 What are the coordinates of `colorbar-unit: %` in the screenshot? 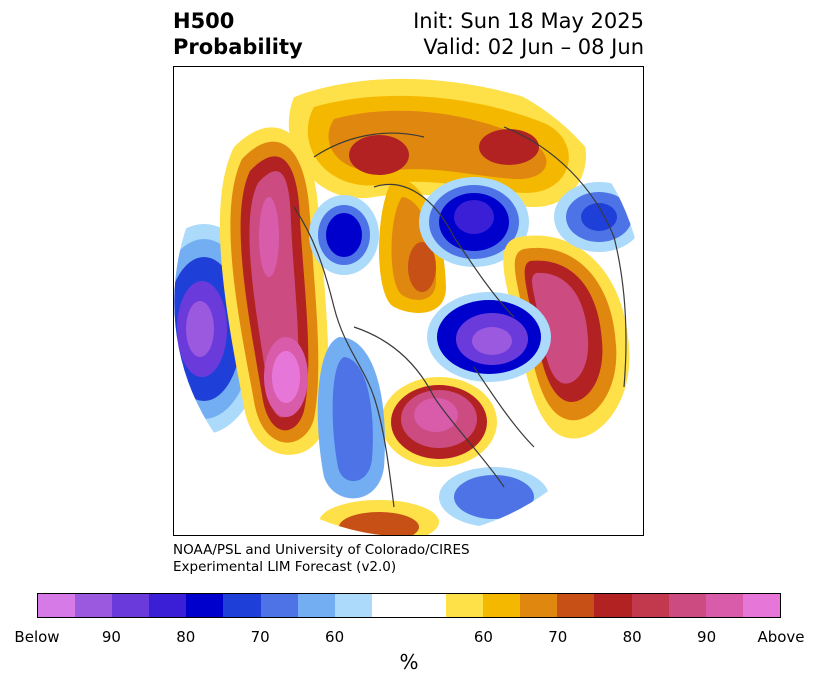 It's located at (409, 662).